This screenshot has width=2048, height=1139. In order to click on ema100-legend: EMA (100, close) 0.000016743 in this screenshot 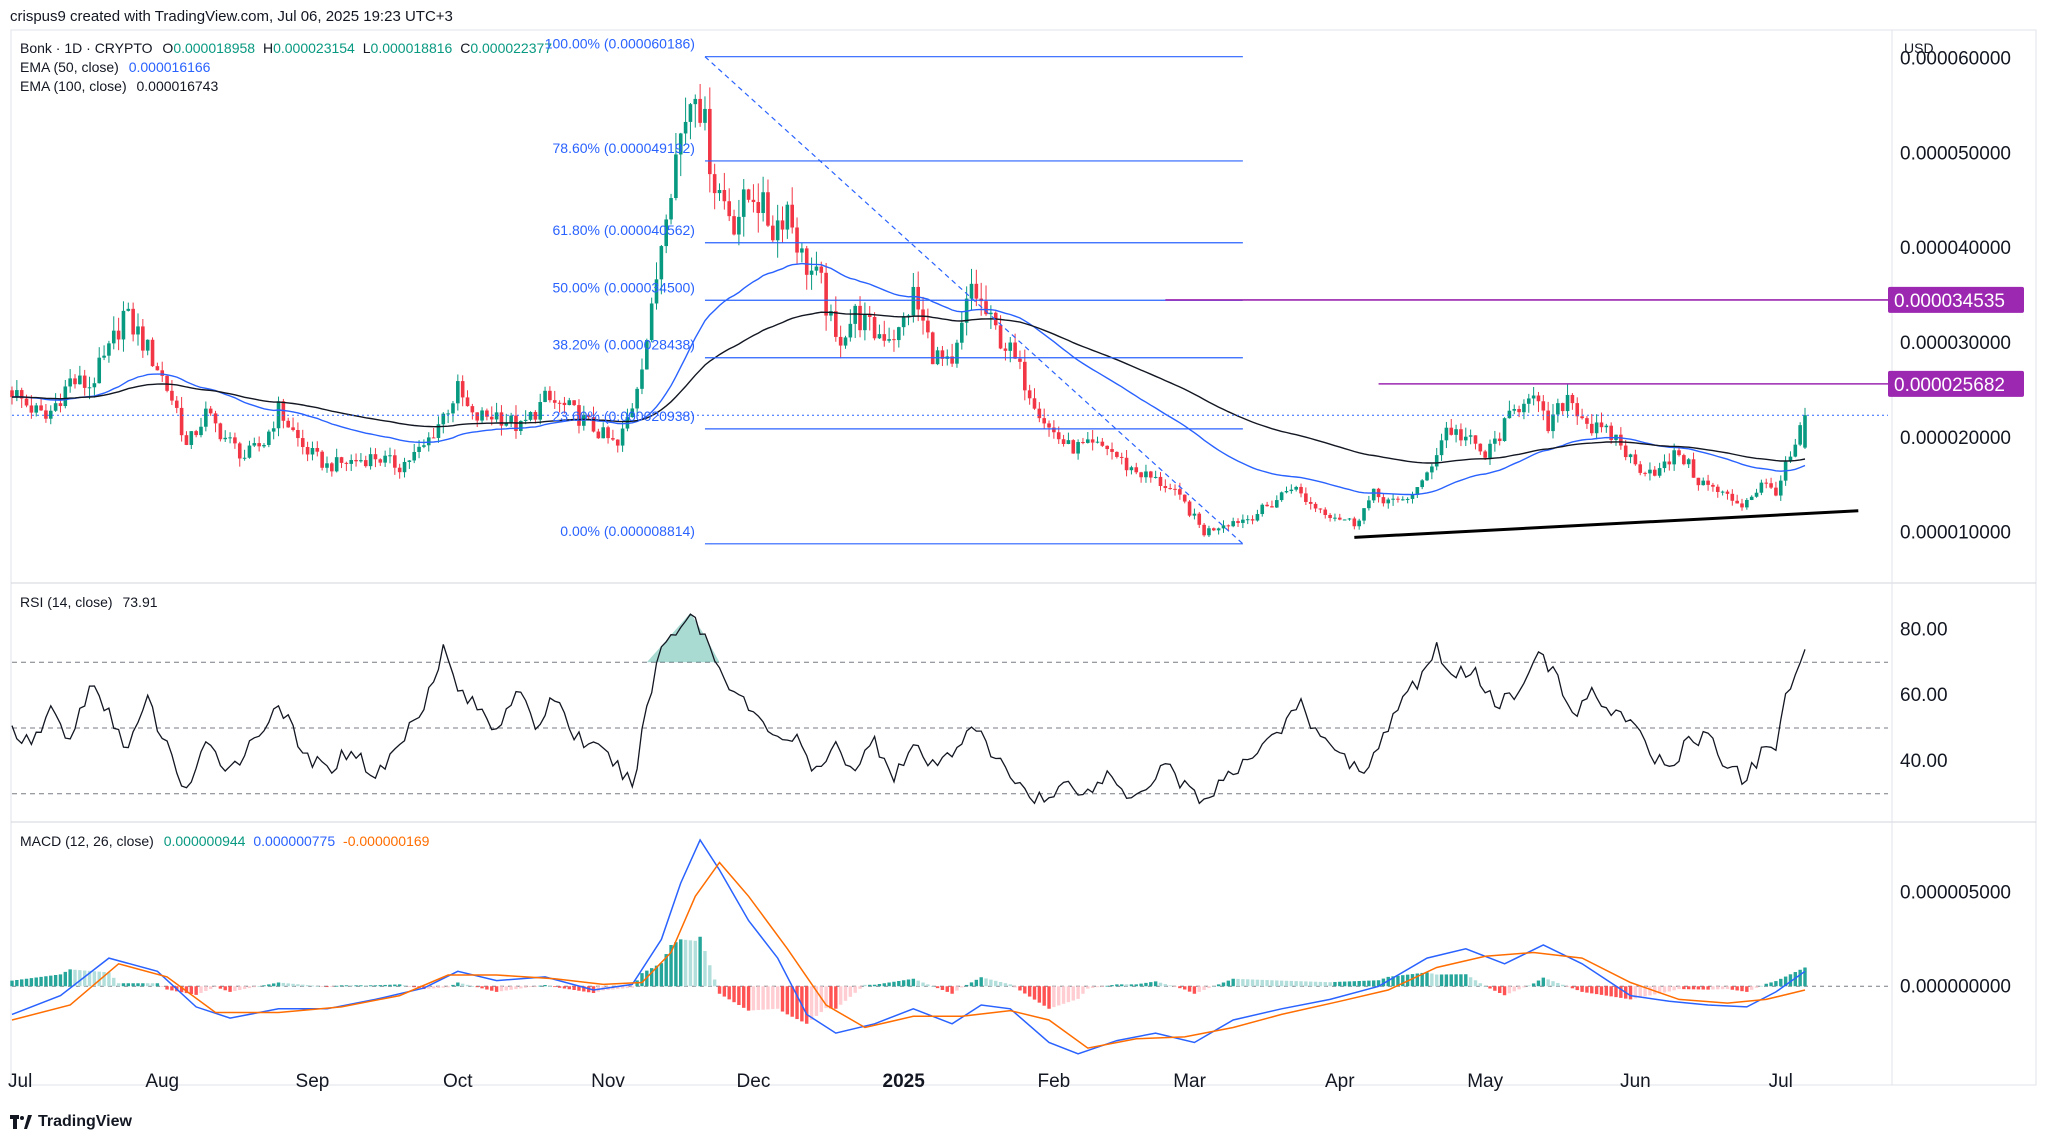, I will do `click(121, 86)`.